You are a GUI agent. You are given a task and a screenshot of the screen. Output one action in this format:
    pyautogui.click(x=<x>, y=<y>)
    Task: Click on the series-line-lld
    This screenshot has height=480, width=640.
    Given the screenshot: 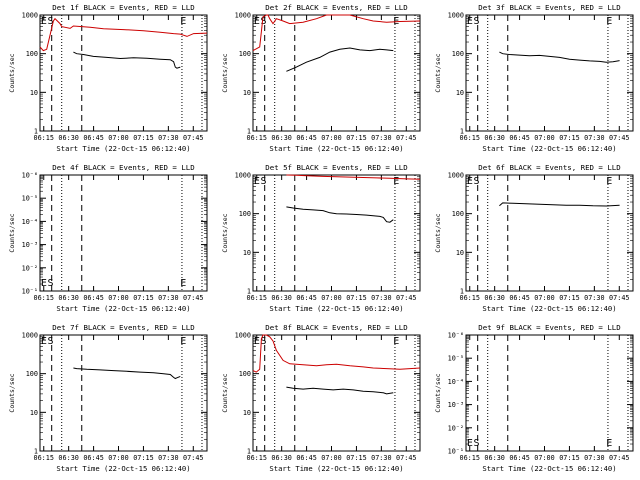 What is the action you would take?
    pyautogui.click(x=336, y=33)
    